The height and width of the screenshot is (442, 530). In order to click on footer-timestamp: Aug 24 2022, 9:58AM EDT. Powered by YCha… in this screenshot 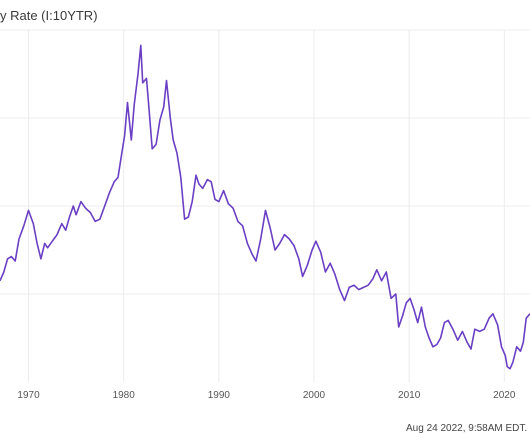, I will do `click(468, 428)`.